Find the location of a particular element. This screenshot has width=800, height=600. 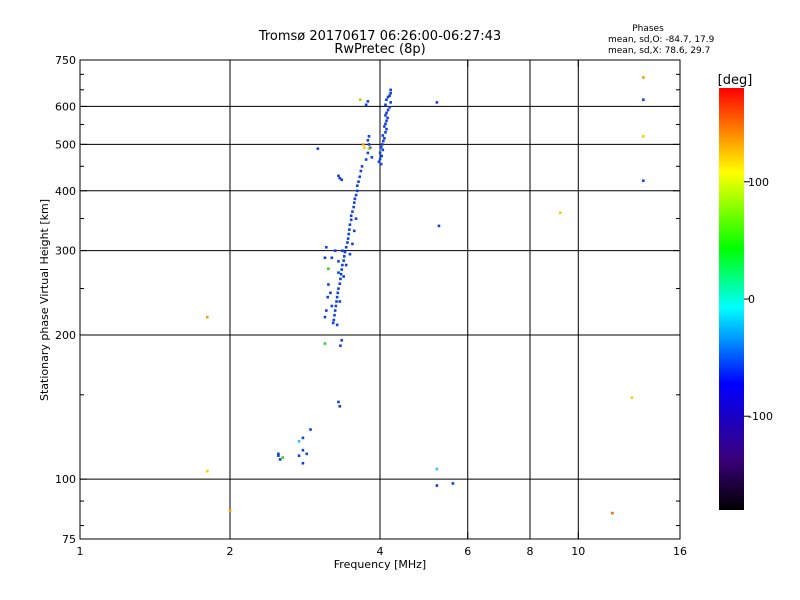

colorbar is located at coordinates (731, 299).